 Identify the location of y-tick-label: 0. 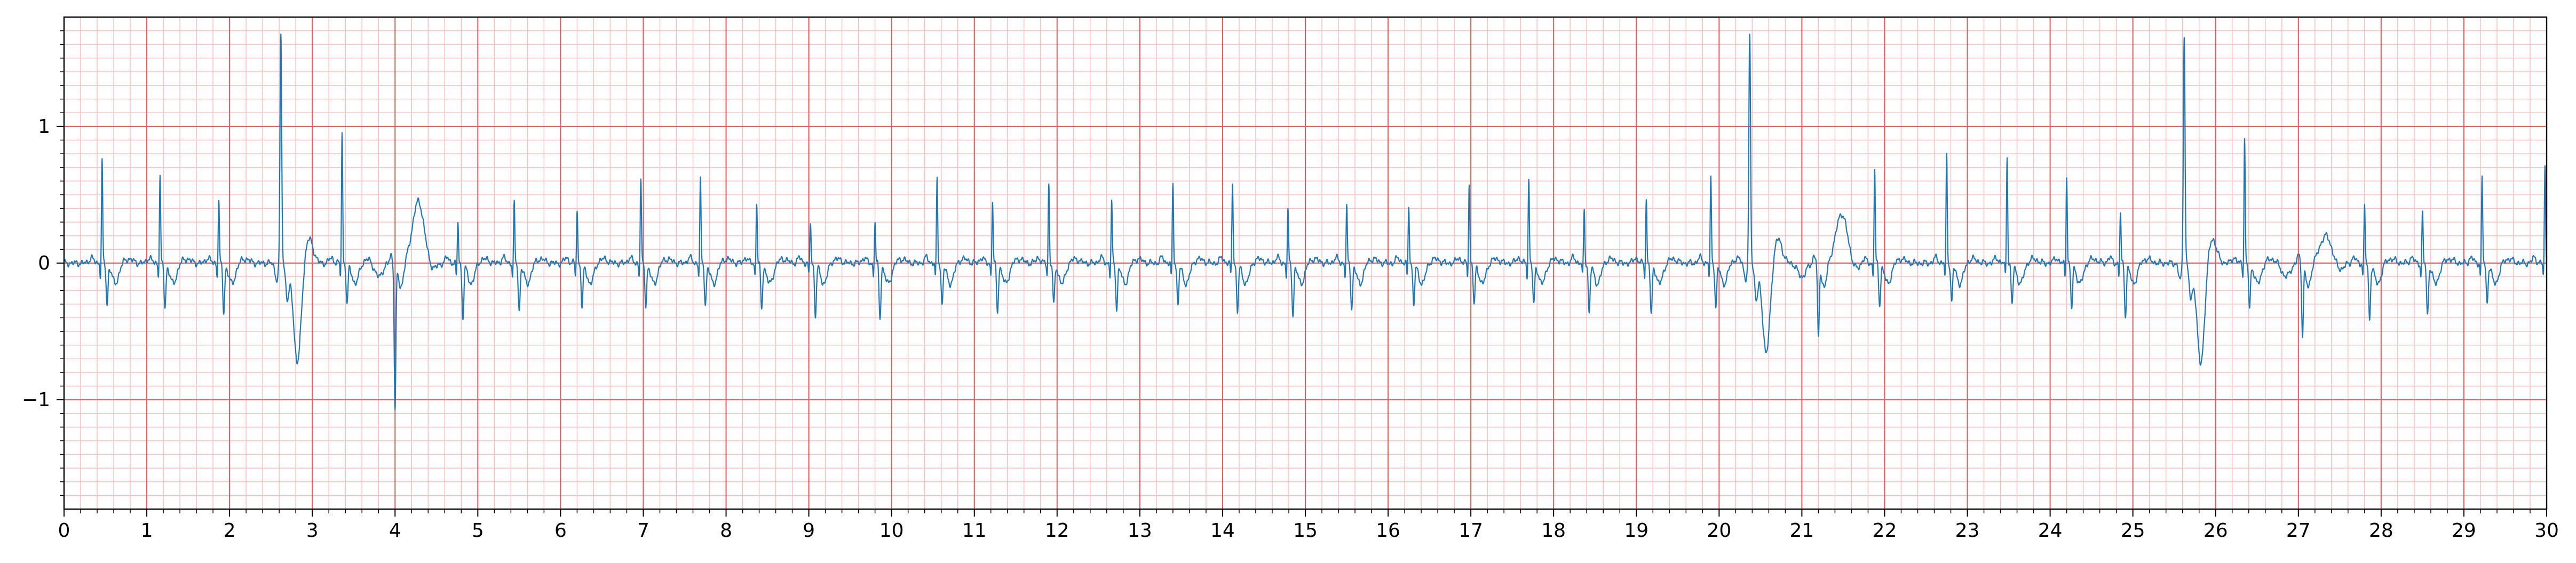
(44, 263).